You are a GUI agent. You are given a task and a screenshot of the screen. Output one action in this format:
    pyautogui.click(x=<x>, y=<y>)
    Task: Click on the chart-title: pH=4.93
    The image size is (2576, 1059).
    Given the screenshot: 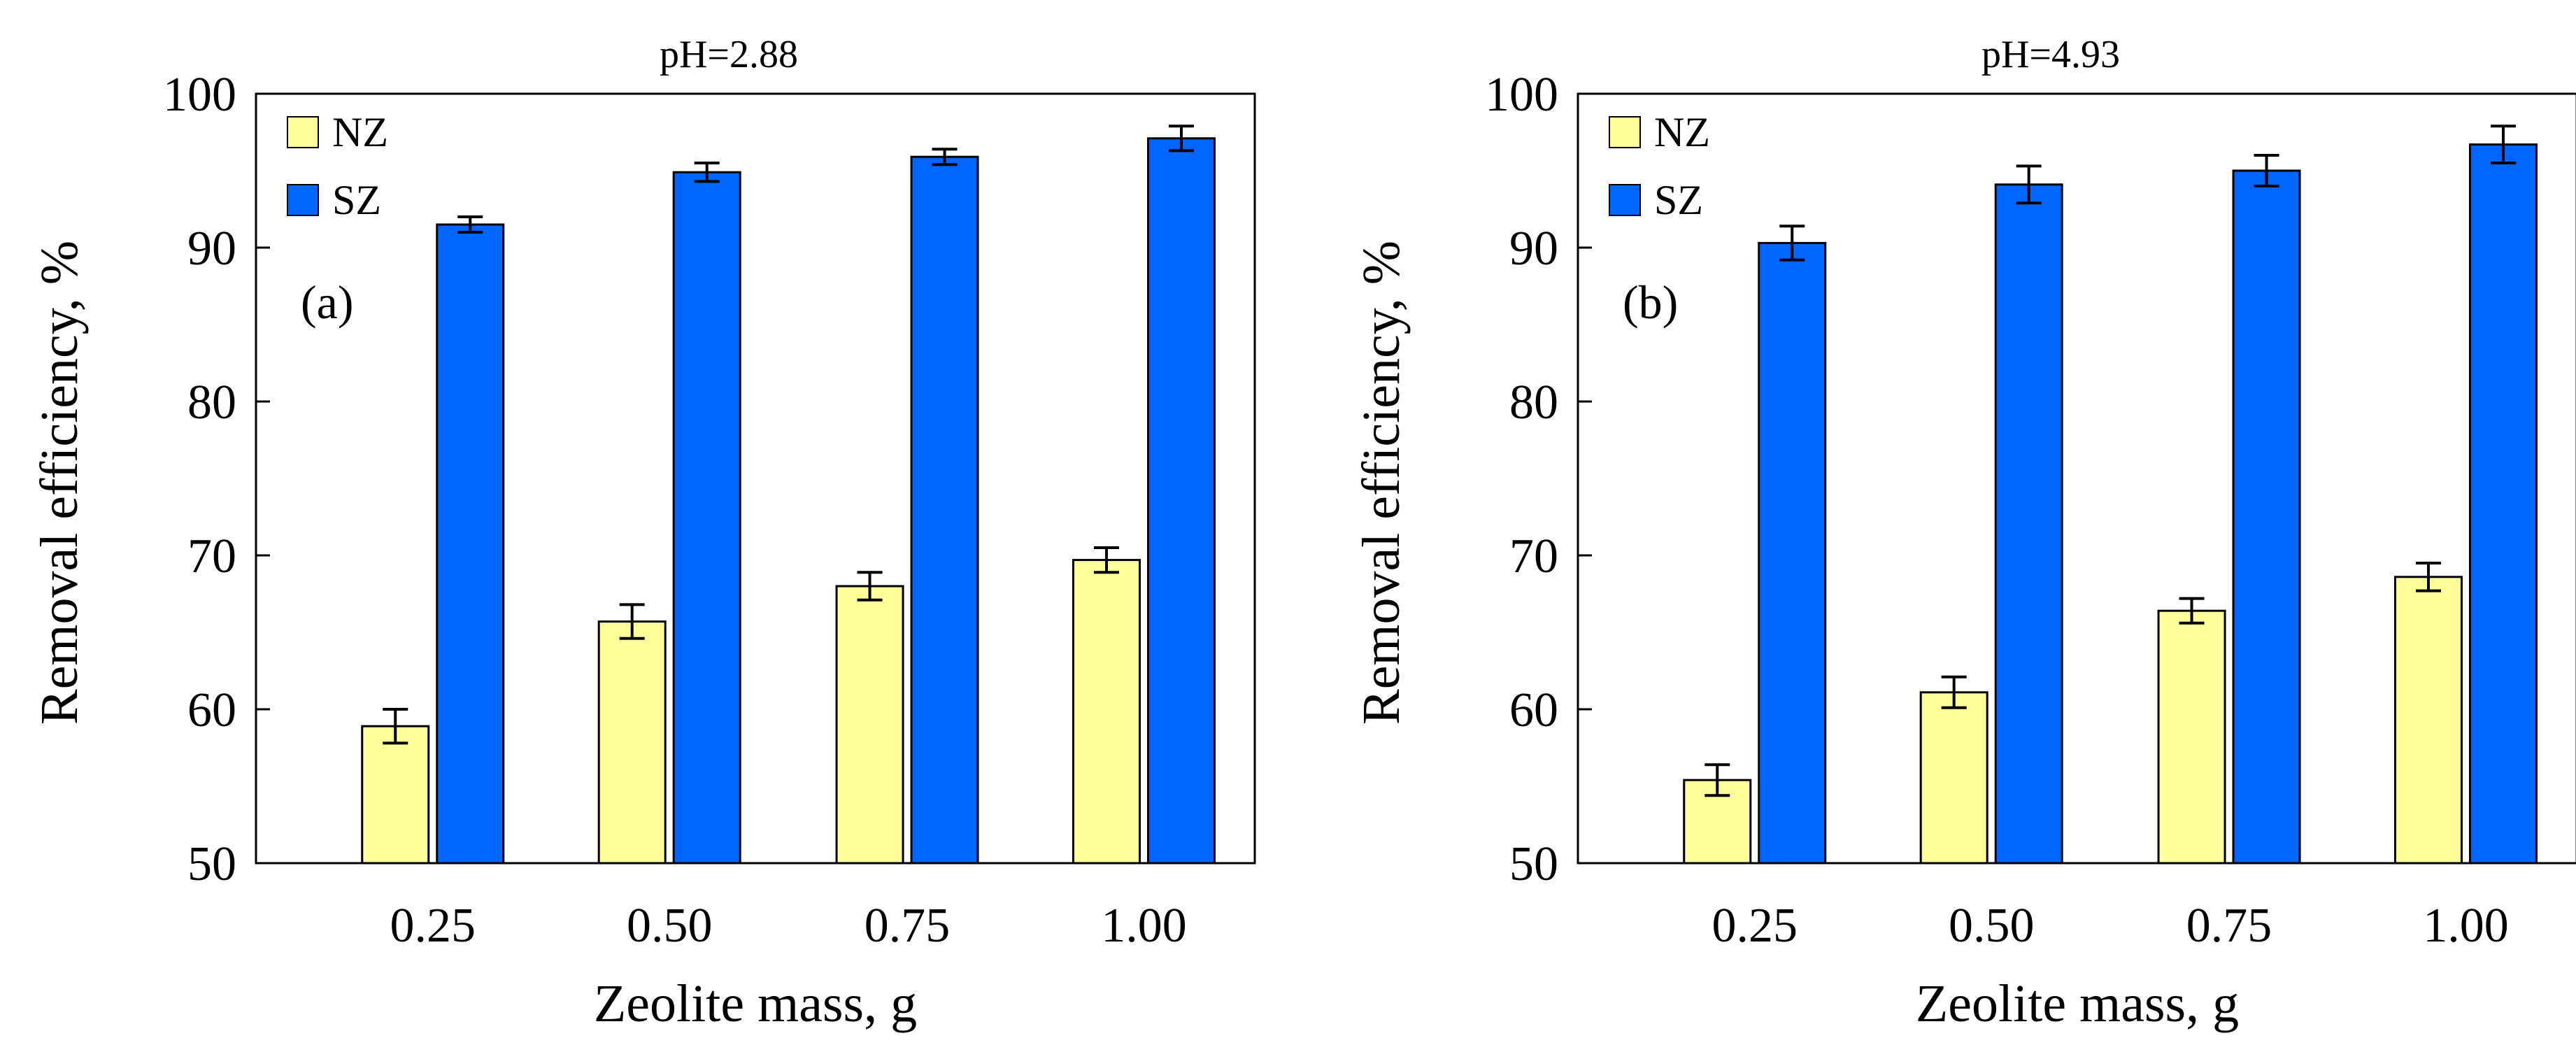 What is the action you would take?
    pyautogui.click(x=2050, y=54)
    